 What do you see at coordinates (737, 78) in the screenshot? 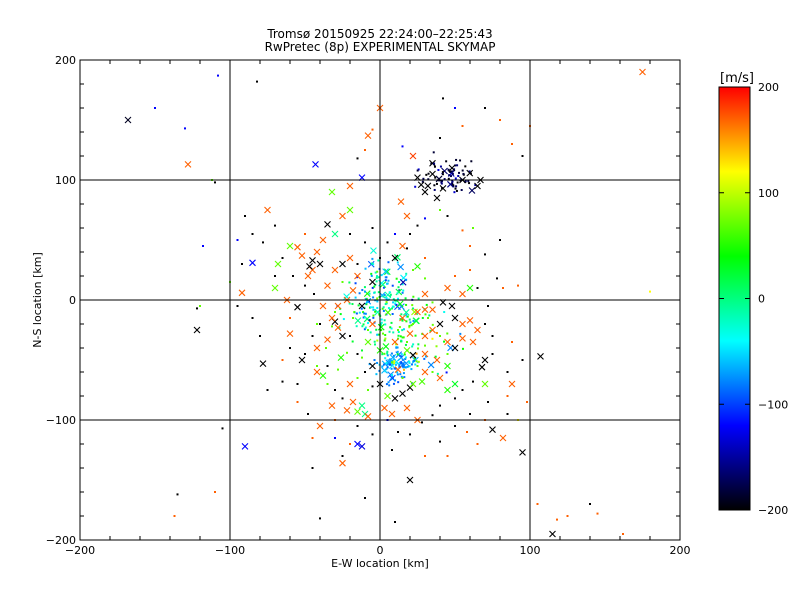
I see `colorbar-label: [m/s]` at bounding box center [737, 78].